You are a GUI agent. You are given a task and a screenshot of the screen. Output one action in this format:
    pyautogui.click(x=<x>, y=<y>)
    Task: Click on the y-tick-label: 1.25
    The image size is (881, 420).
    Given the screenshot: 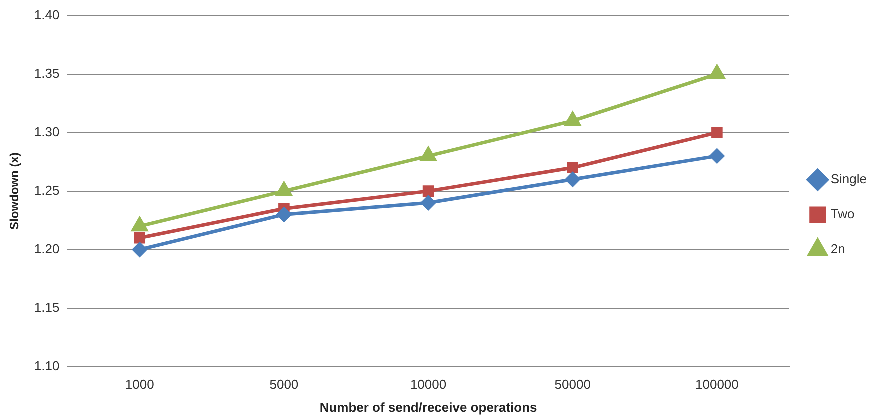 What is the action you would take?
    pyautogui.click(x=47, y=190)
    